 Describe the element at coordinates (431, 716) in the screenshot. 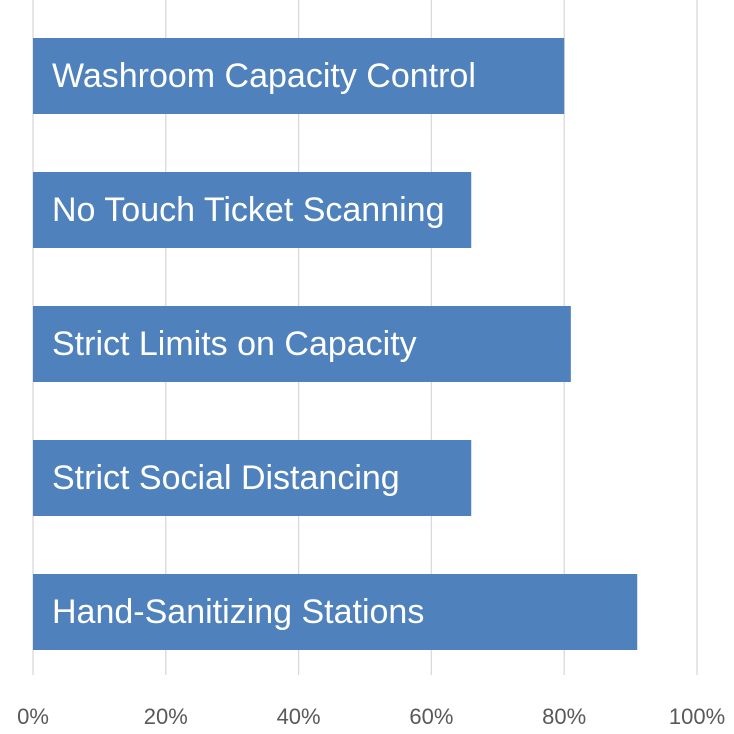

I see `x-tick-label: 60%` at that location.